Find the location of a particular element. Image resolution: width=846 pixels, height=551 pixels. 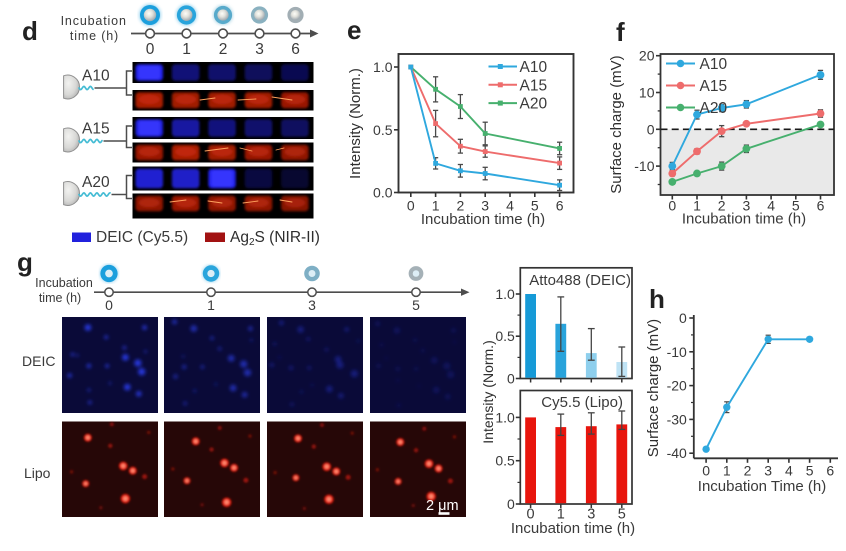

svg-text: -20 is located at coordinates (677, 386).